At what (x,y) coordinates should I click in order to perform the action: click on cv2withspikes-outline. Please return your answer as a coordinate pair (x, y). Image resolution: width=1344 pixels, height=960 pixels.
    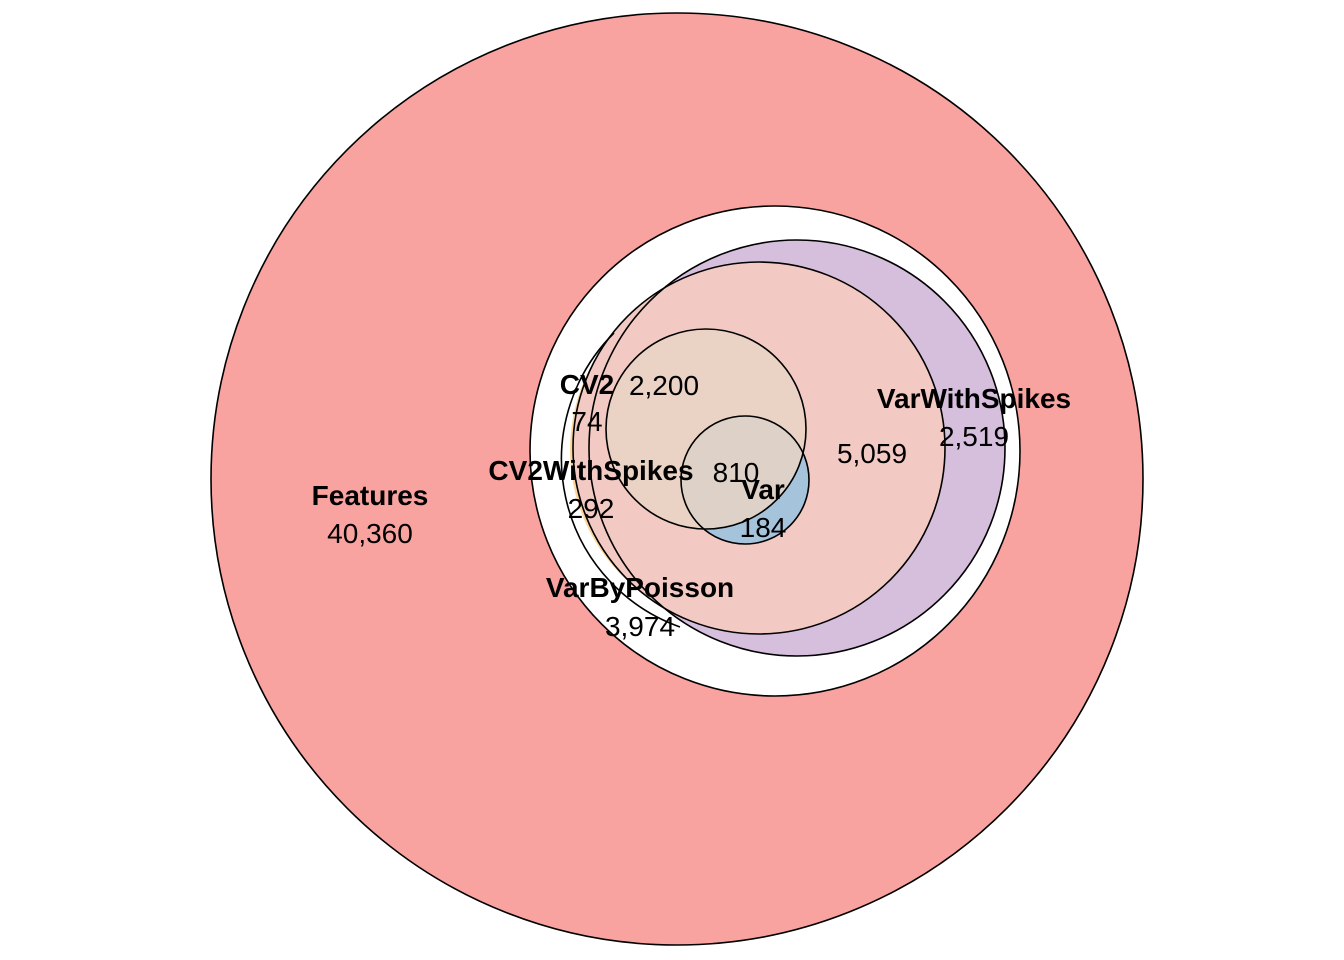
    Looking at the image, I should click on (759, 448).